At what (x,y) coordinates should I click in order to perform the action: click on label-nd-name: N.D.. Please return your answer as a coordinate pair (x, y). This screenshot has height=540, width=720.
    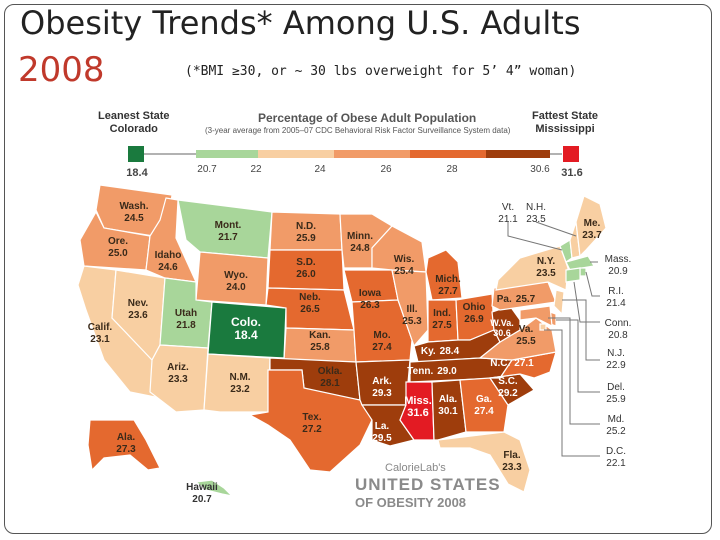
    Looking at the image, I should click on (306, 226).